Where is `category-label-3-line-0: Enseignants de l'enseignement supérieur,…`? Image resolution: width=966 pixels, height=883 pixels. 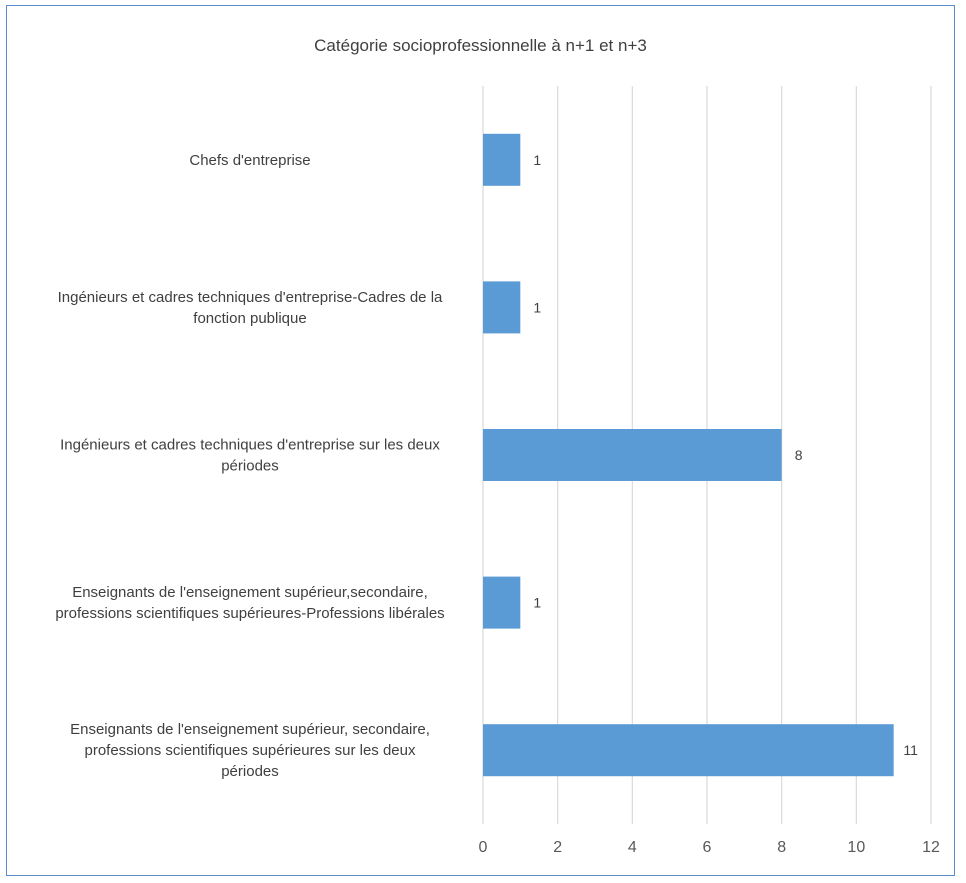
category-label-3-line-0: Enseignants de l'enseignement supérieur,… is located at coordinates (250, 592).